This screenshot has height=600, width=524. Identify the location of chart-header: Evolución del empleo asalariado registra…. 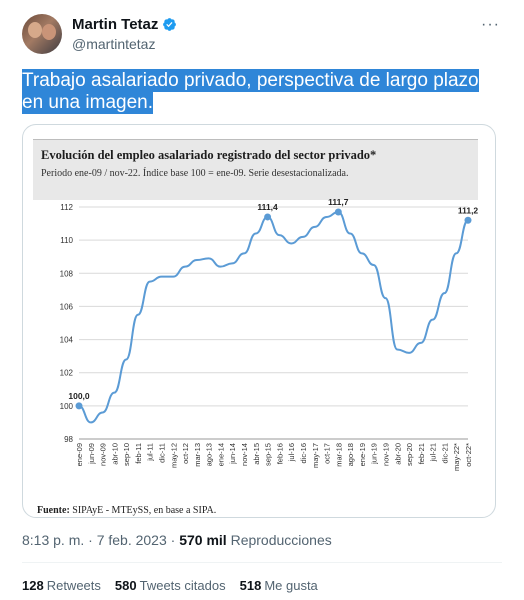
(255, 169).